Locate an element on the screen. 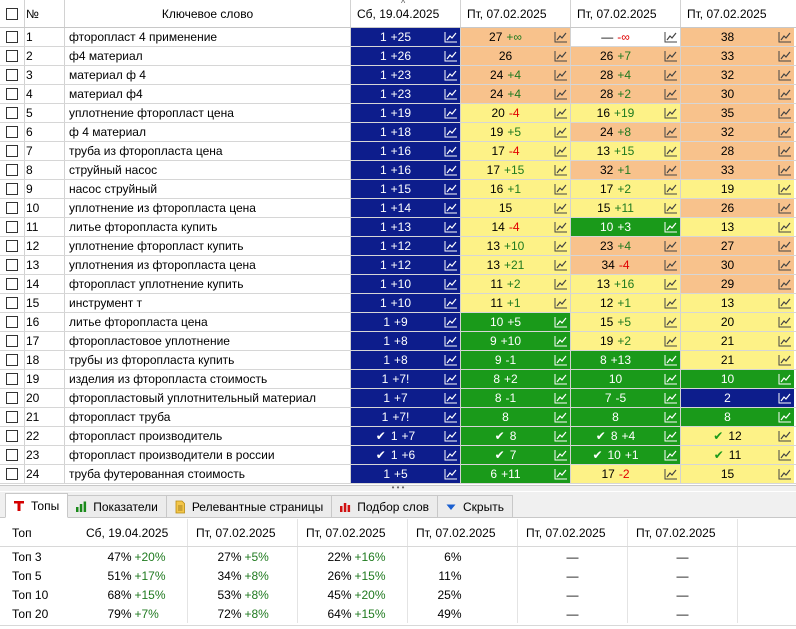 Image resolution: width=796 pixels, height=629 pixels. position-cell: 17 -2 is located at coordinates (626, 474).